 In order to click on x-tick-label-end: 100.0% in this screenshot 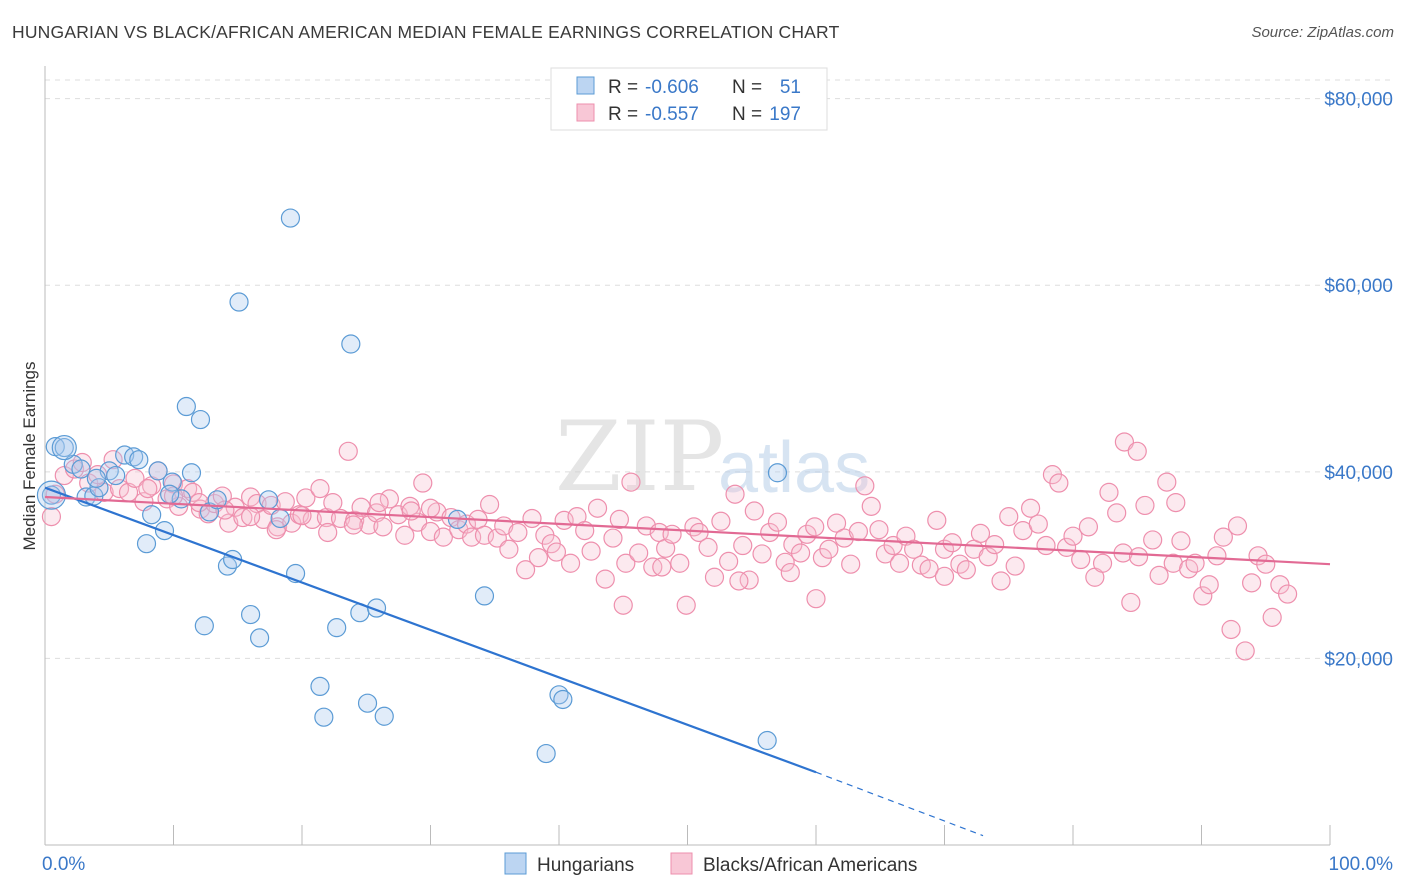, I will do `click(1361, 864)`.